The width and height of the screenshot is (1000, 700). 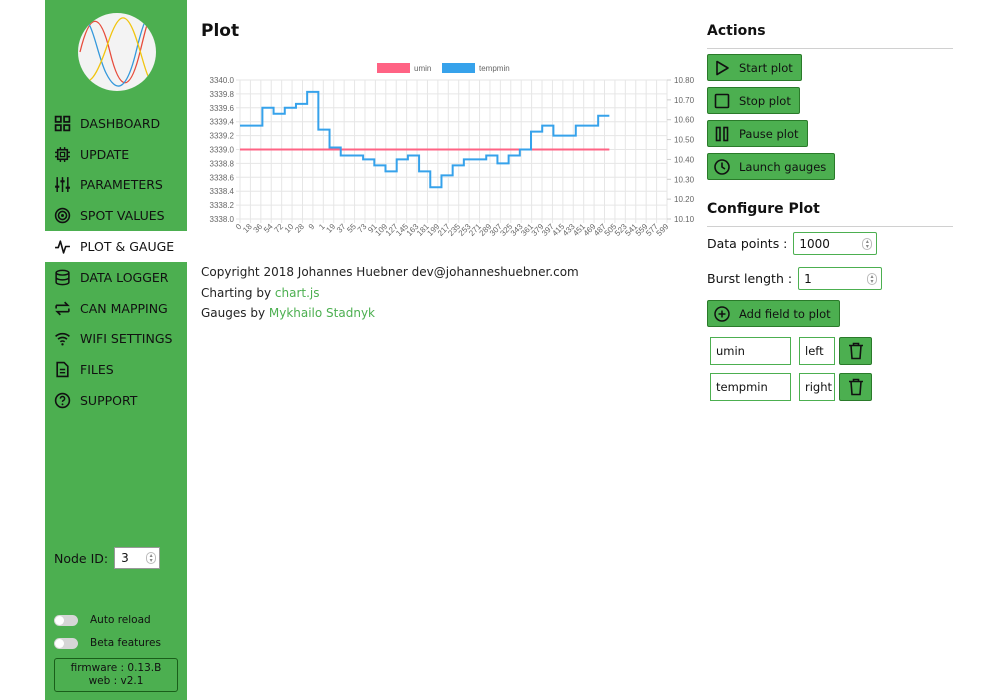 I want to click on node-id-value: 3, so click(x=125, y=558).